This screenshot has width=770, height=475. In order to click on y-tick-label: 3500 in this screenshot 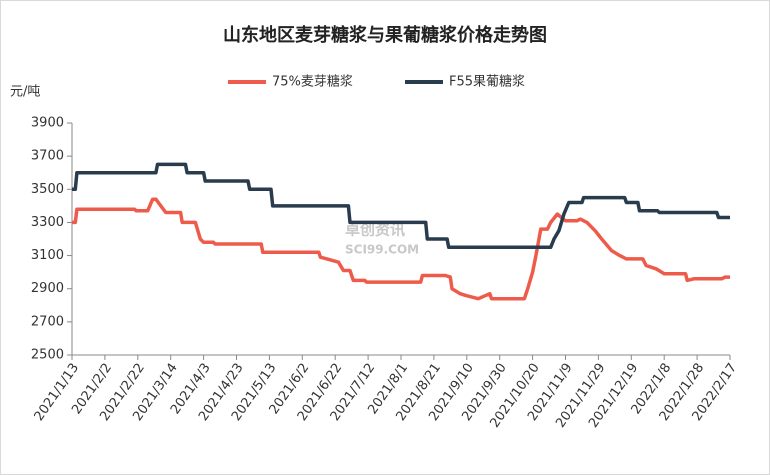, I will do `click(47, 189)`.